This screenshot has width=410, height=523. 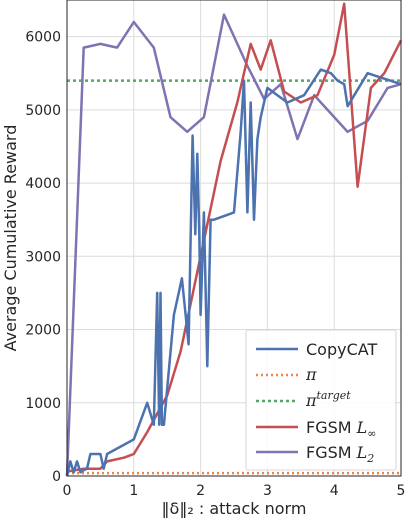 I want to click on y-tick-label: 6000, so click(x=43, y=38).